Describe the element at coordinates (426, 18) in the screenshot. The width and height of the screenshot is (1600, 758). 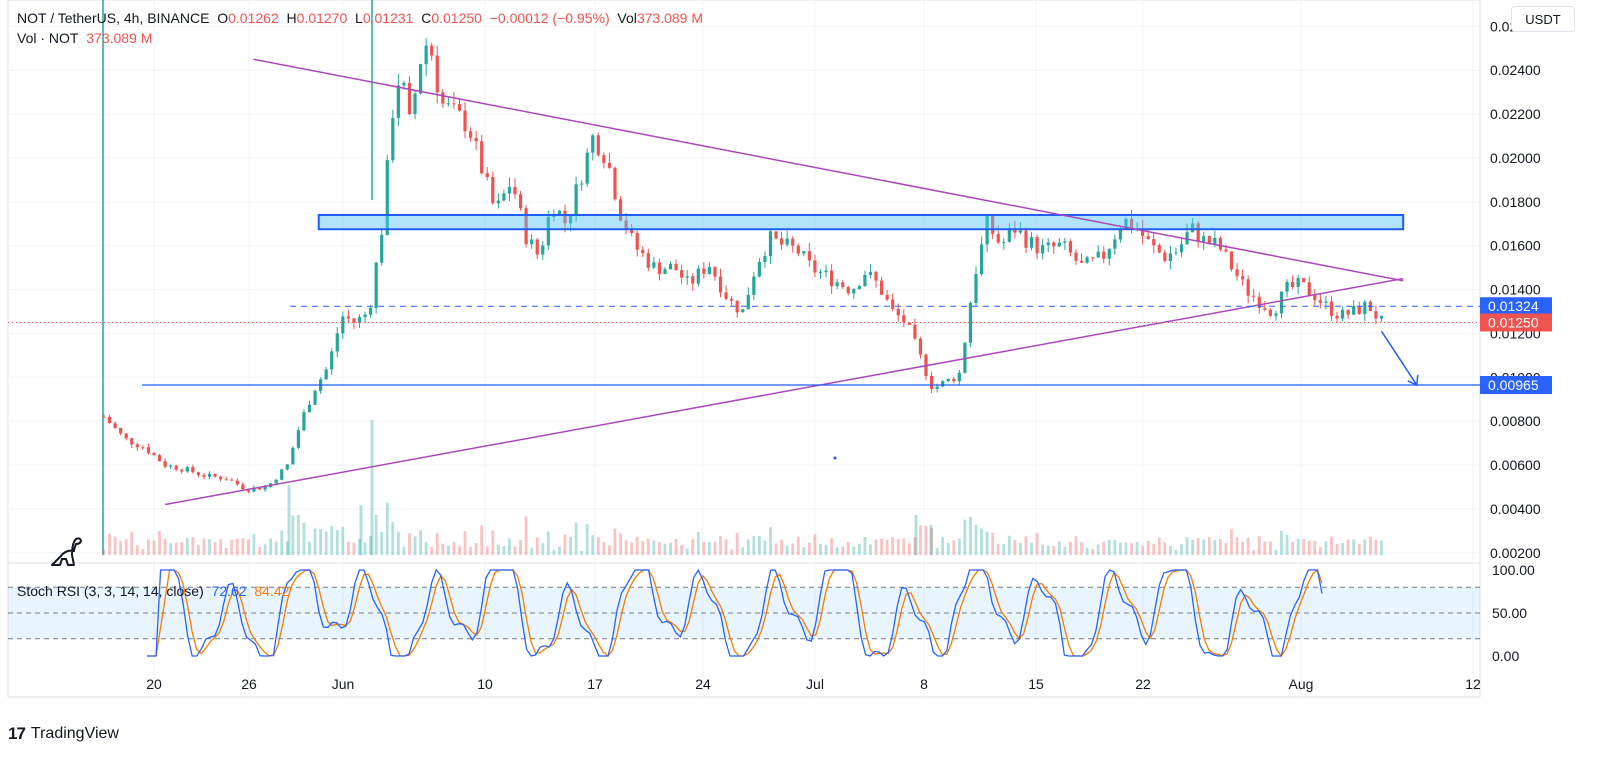
I see `close-label: C` at that location.